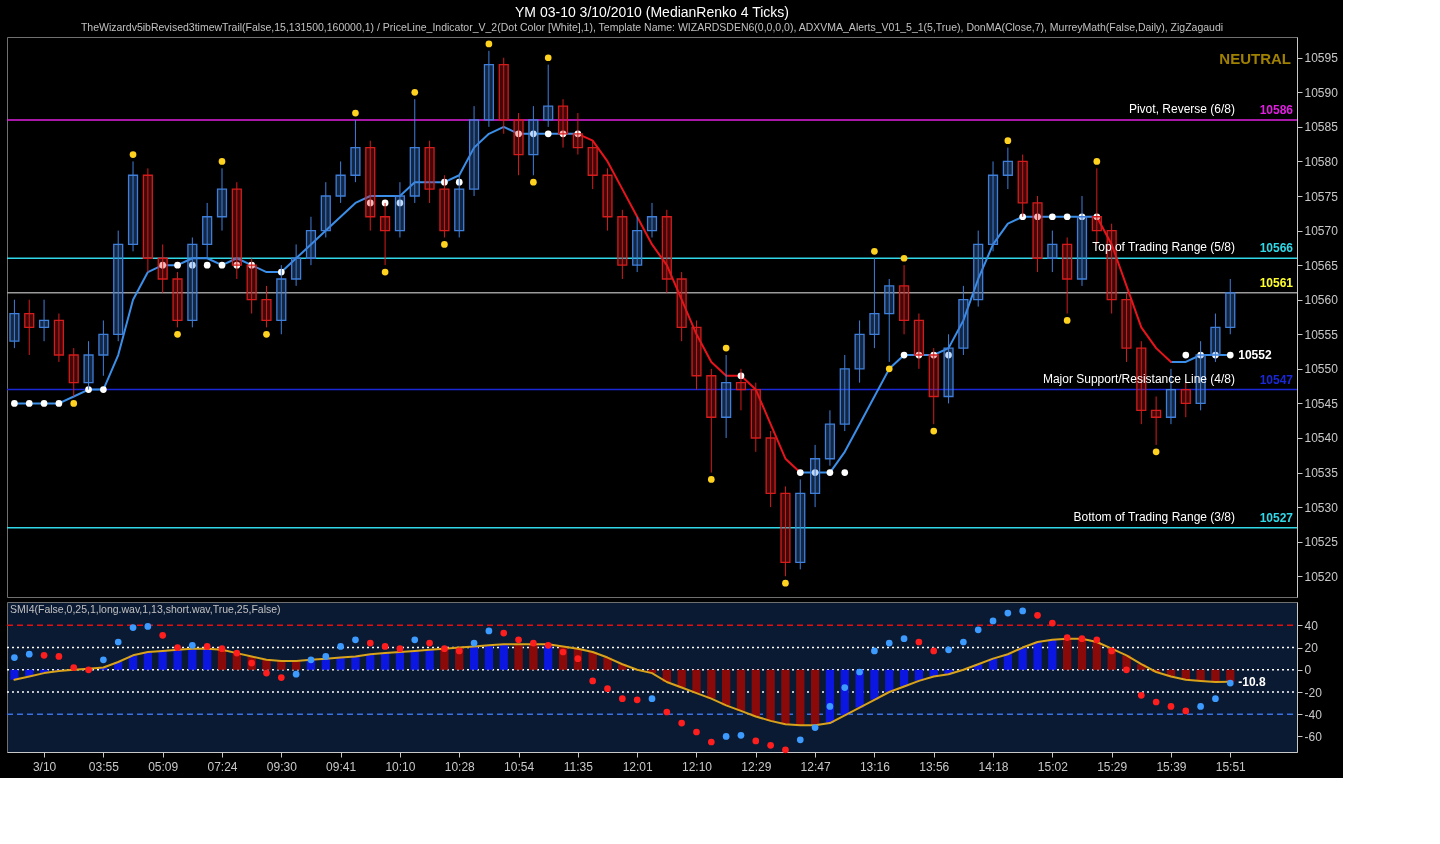 The width and height of the screenshot is (1440, 844). Describe the element at coordinates (460, 766) in the screenshot. I see `x-tick-label: 10:28` at that location.